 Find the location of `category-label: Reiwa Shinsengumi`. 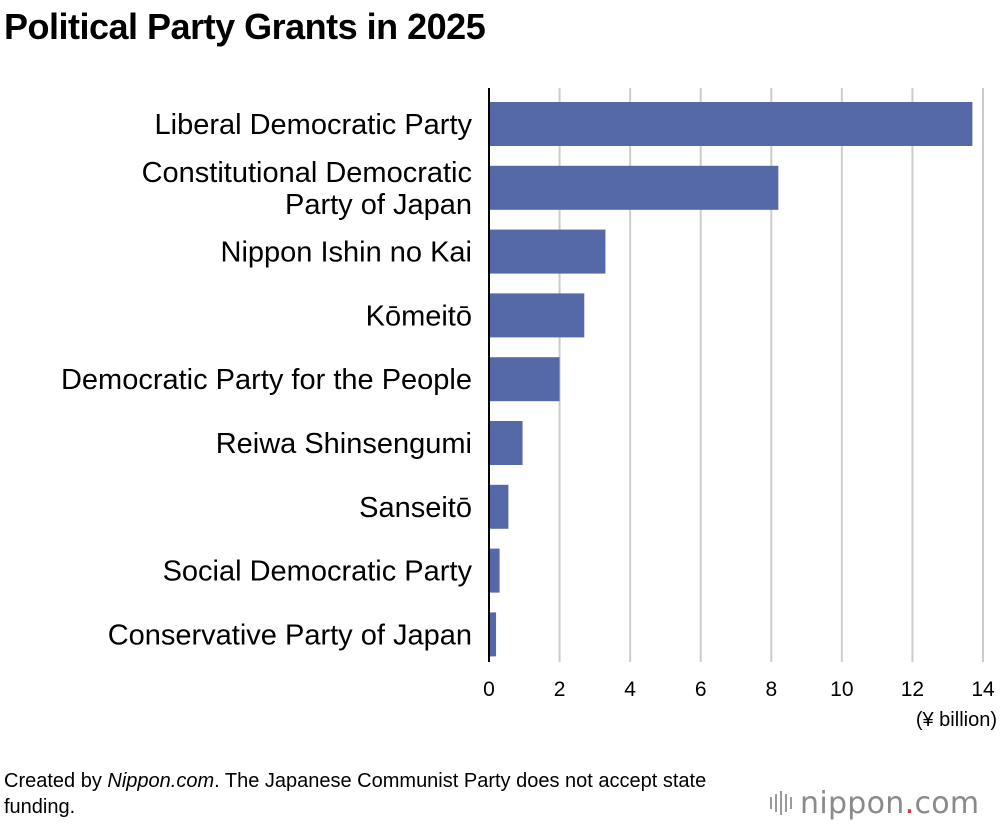

category-label: Reiwa Shinsengumi is located at coordinates (344, 444).